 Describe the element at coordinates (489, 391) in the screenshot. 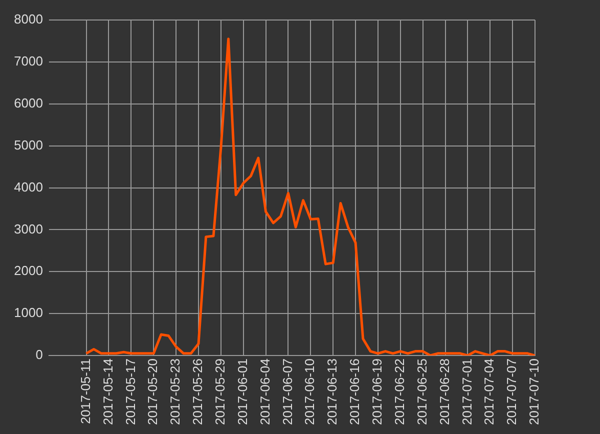

I see `x-tick-label: 2017-07-04` at that location.